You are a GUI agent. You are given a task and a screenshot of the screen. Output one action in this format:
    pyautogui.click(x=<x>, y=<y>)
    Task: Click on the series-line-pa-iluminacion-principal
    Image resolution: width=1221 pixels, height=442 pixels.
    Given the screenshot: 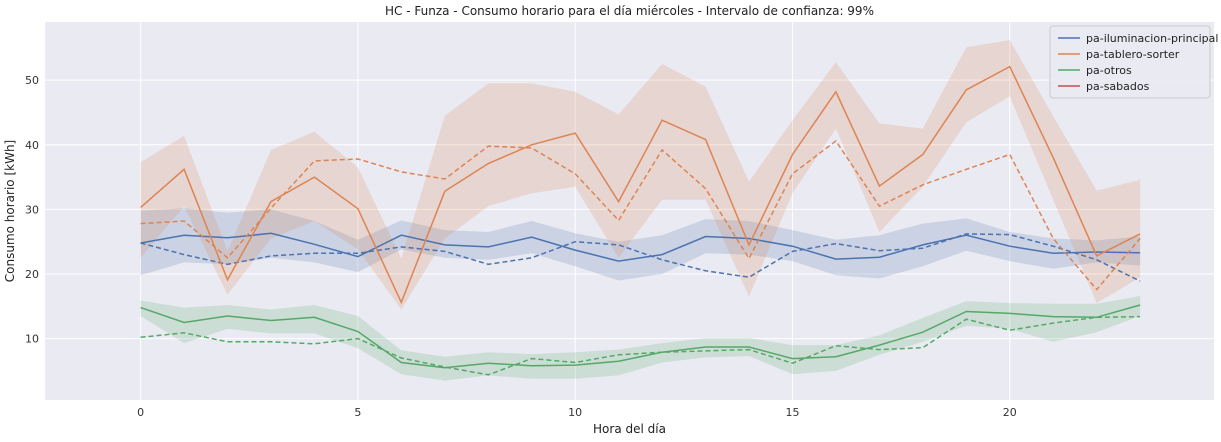 What is the action you would take?
    pyautogui.click(x=640, y=247)
    